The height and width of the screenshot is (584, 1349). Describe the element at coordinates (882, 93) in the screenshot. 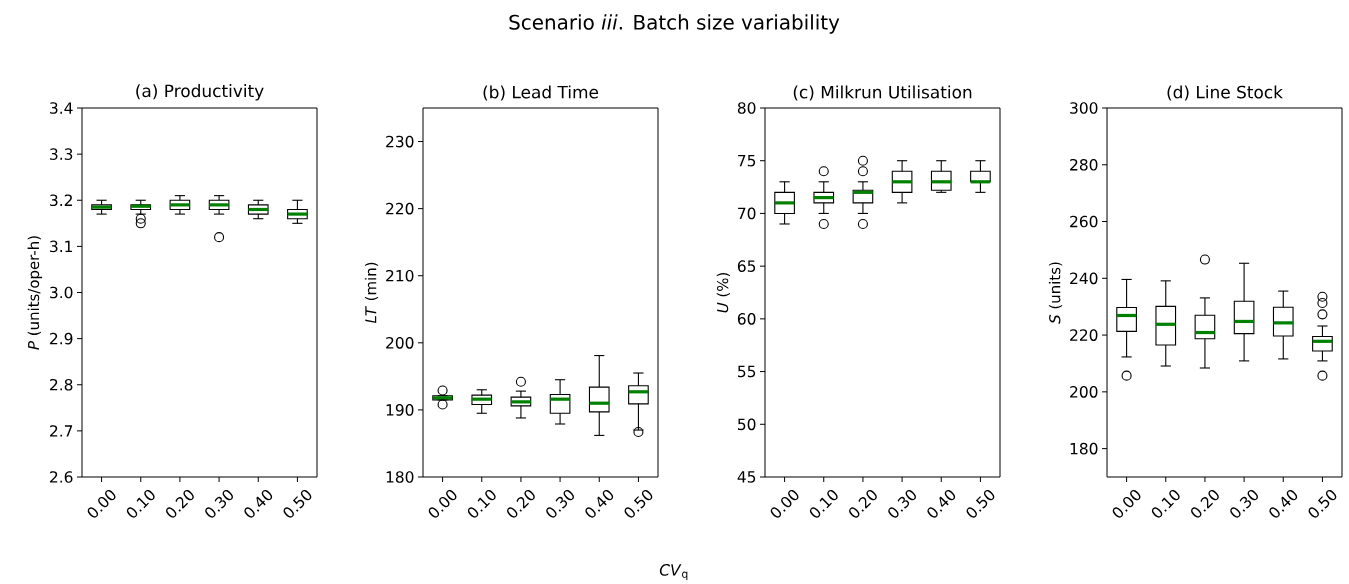

I see `chart-title: (c) Milkrun Utilisation` at that location.